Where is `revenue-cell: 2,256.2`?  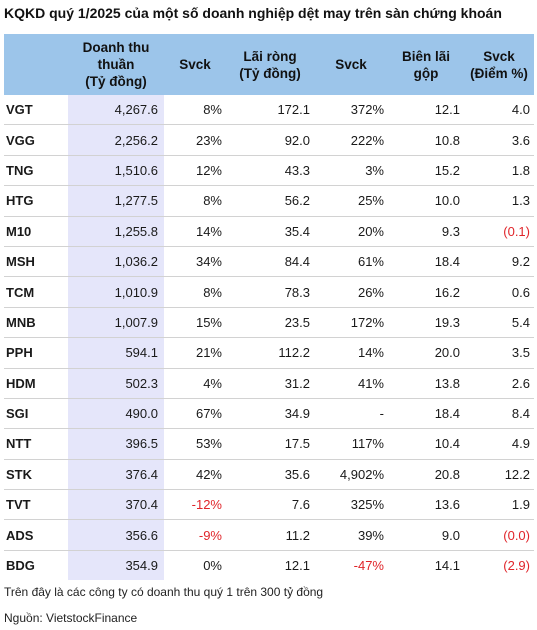 revenue-cell: 2,256.2 is located at coordinates (116, 140).